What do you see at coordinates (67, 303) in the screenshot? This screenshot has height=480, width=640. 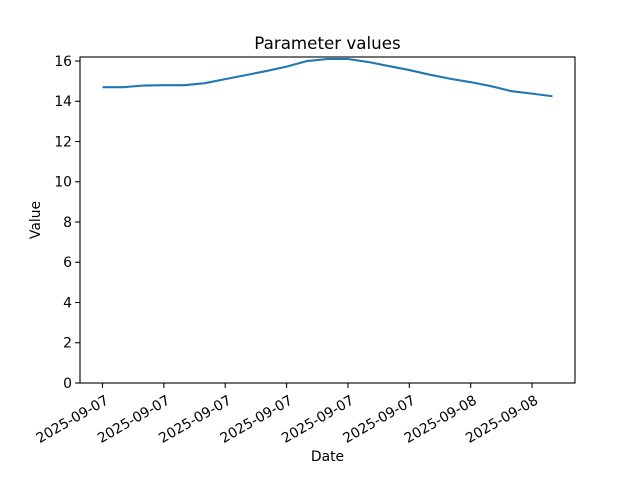 I see `y-tick-label: 4` at bounding box center [67, 303].